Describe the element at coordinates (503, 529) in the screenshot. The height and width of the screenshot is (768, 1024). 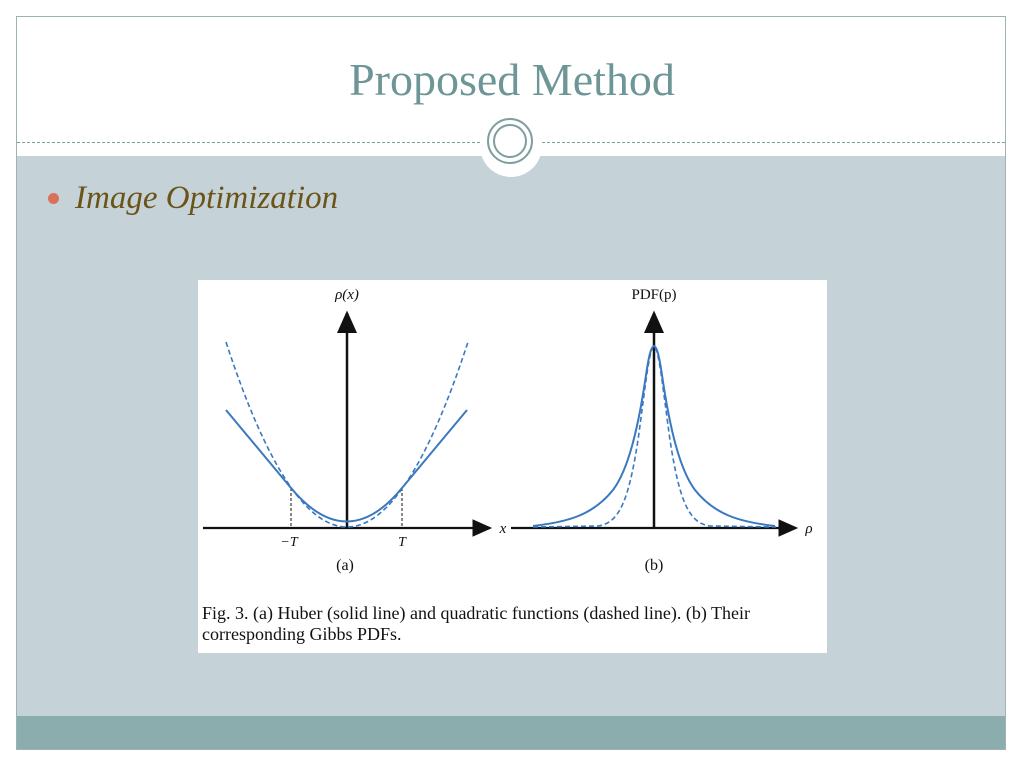
I see `panel-a-xlabel: x` at that location.